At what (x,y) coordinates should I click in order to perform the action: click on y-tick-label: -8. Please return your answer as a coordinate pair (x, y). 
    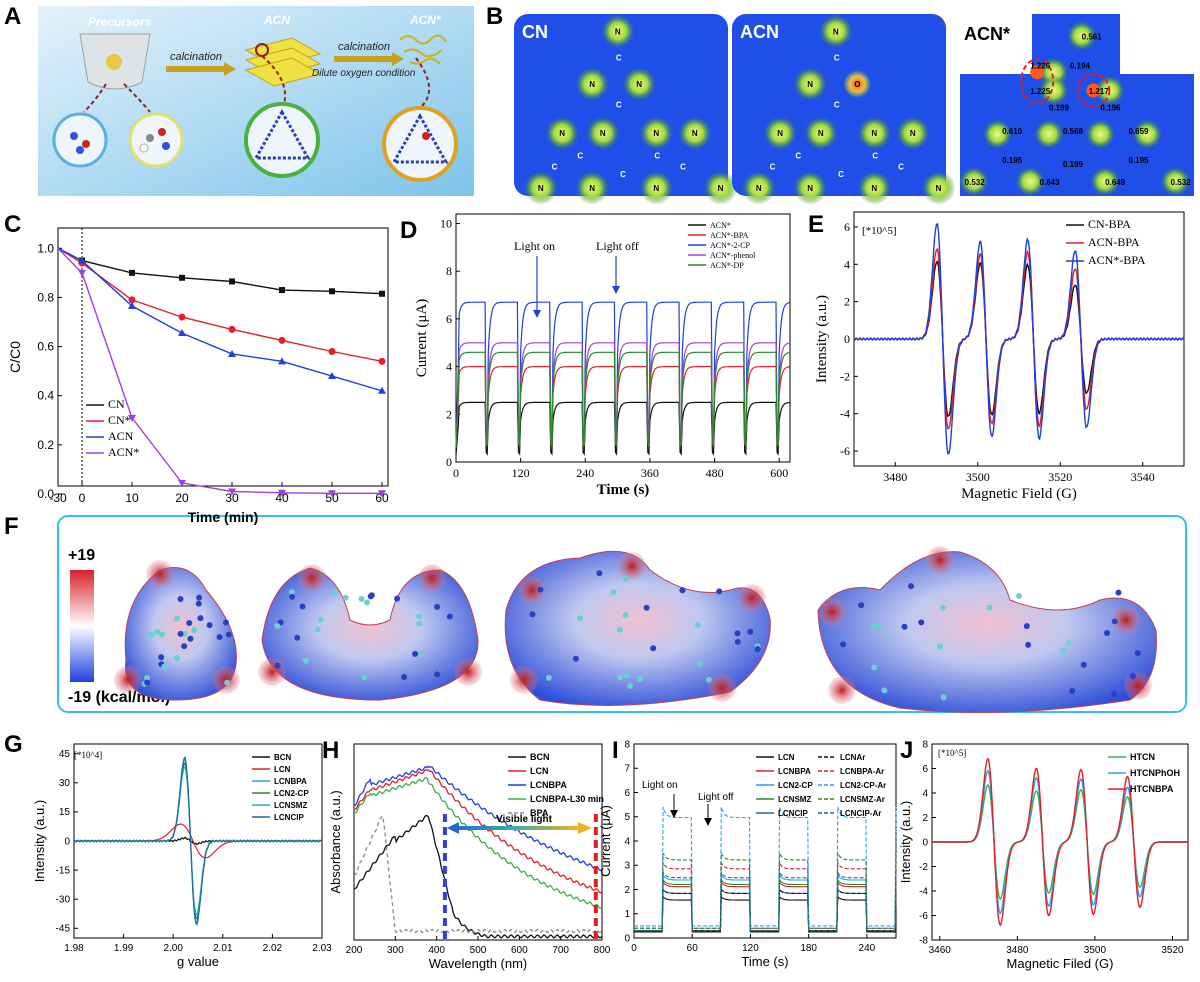
    Looking at the image, I should click on (923, 940).